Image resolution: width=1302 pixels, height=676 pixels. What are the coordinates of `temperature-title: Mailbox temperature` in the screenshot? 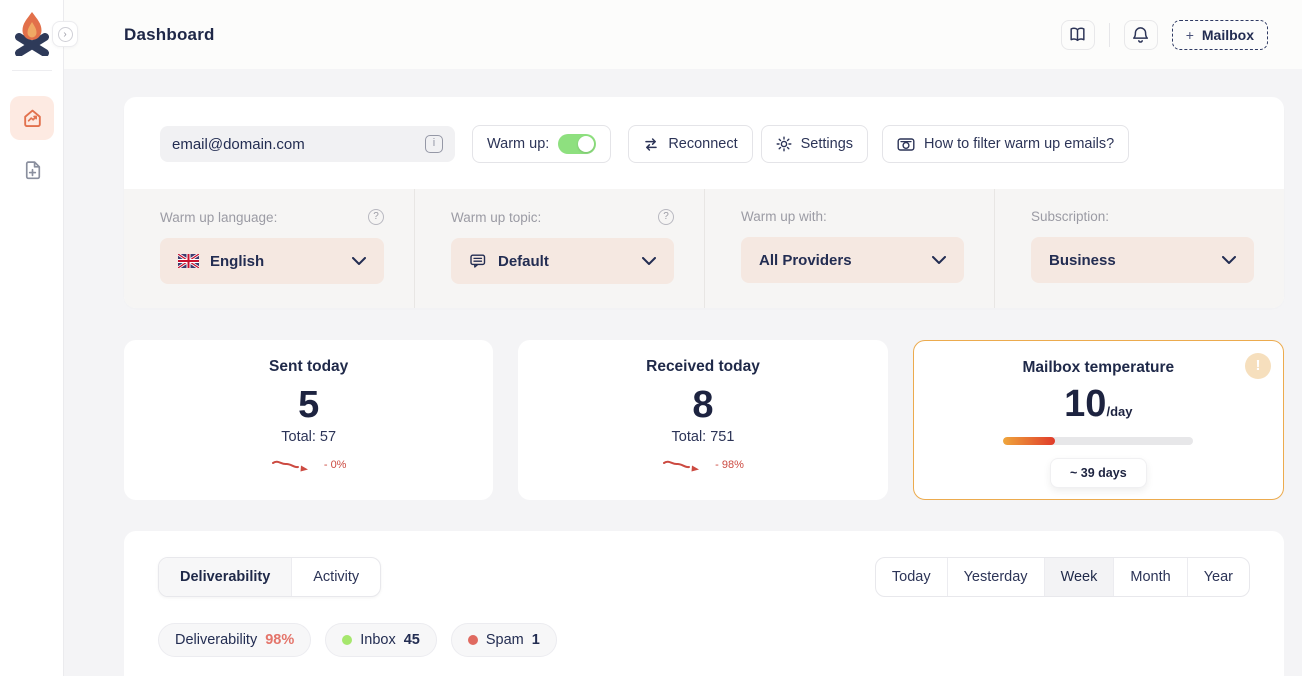 It's located at (1098, 367).